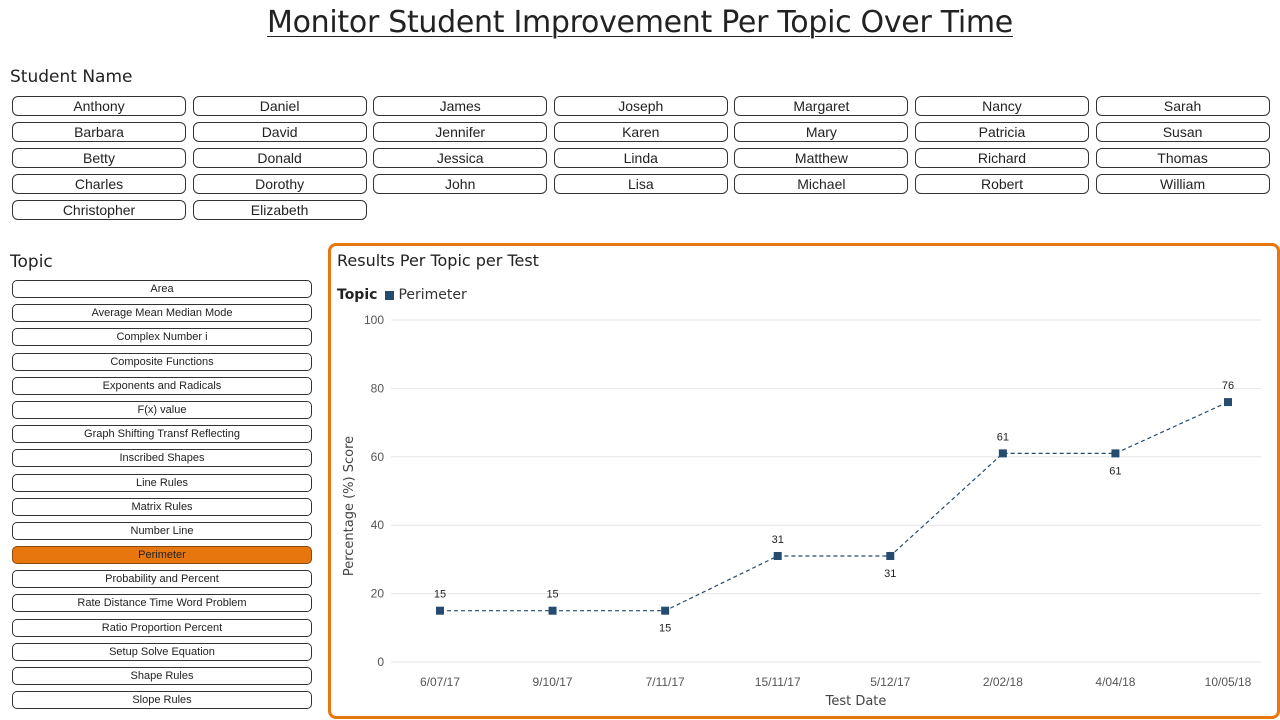 This screenshot has height=720, width=1280. I want to click on x-tick-label-3: 15/11/17, so click(778, 682).